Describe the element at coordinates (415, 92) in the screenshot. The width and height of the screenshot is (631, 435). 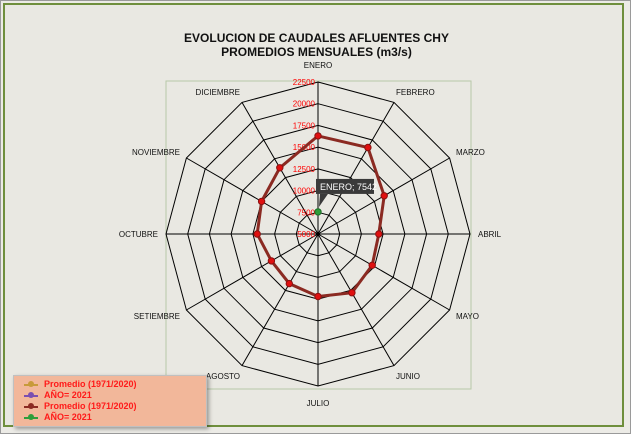
I see `category-label: FEBRERO` at that location.